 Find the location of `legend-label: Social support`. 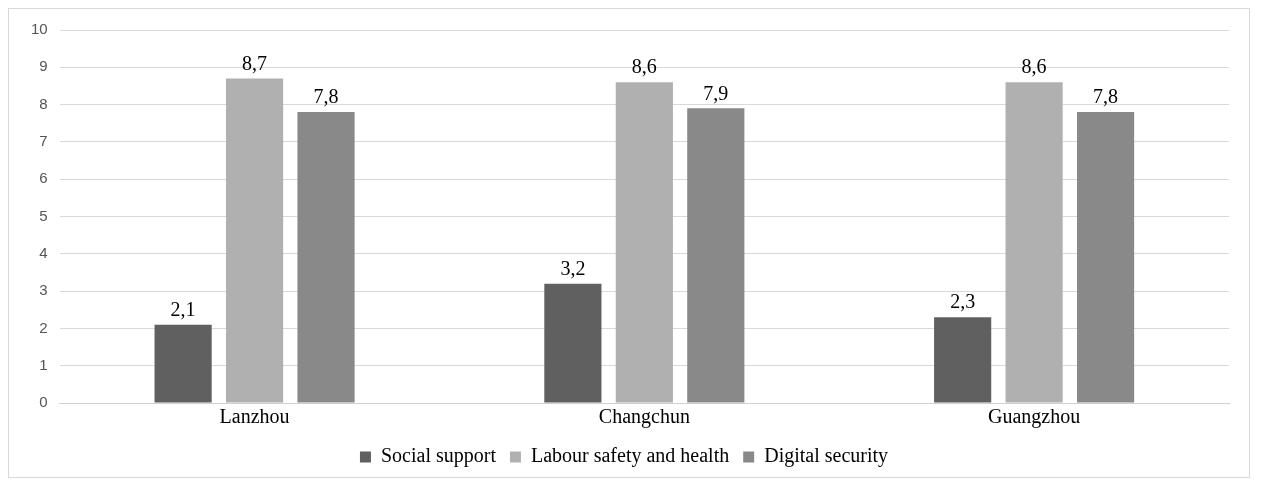

legend-label: Social support is located at coordinates (438, 456).